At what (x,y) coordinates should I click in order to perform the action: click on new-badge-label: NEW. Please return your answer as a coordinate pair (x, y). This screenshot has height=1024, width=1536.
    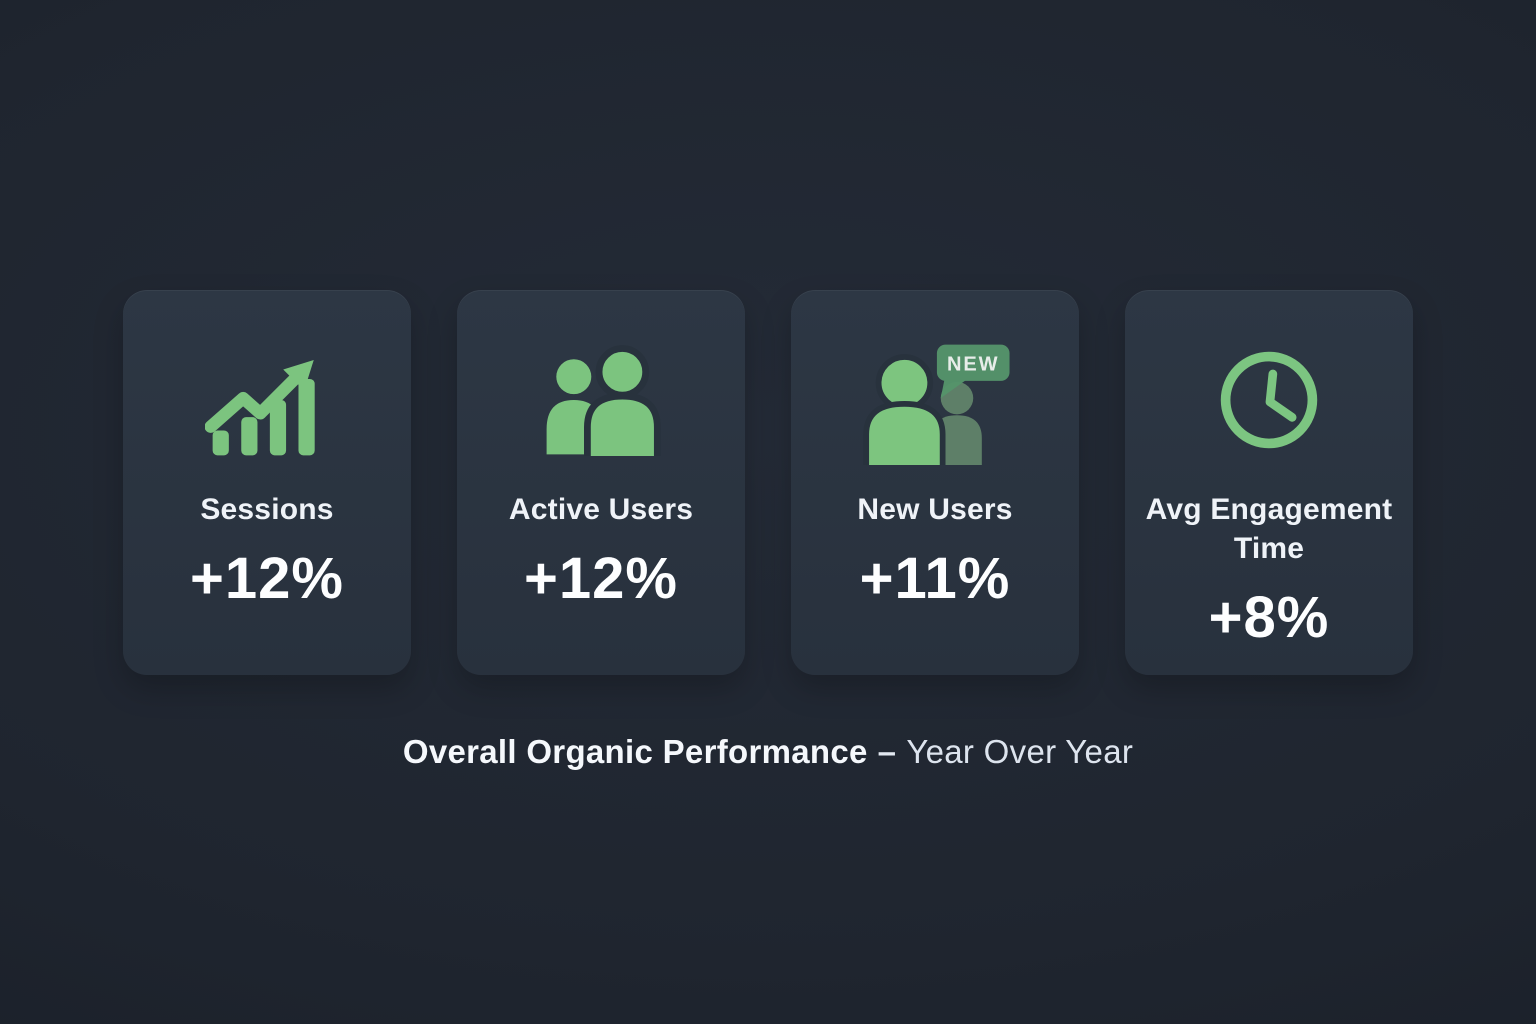
    Looking at the image, I should click on (973, 364).